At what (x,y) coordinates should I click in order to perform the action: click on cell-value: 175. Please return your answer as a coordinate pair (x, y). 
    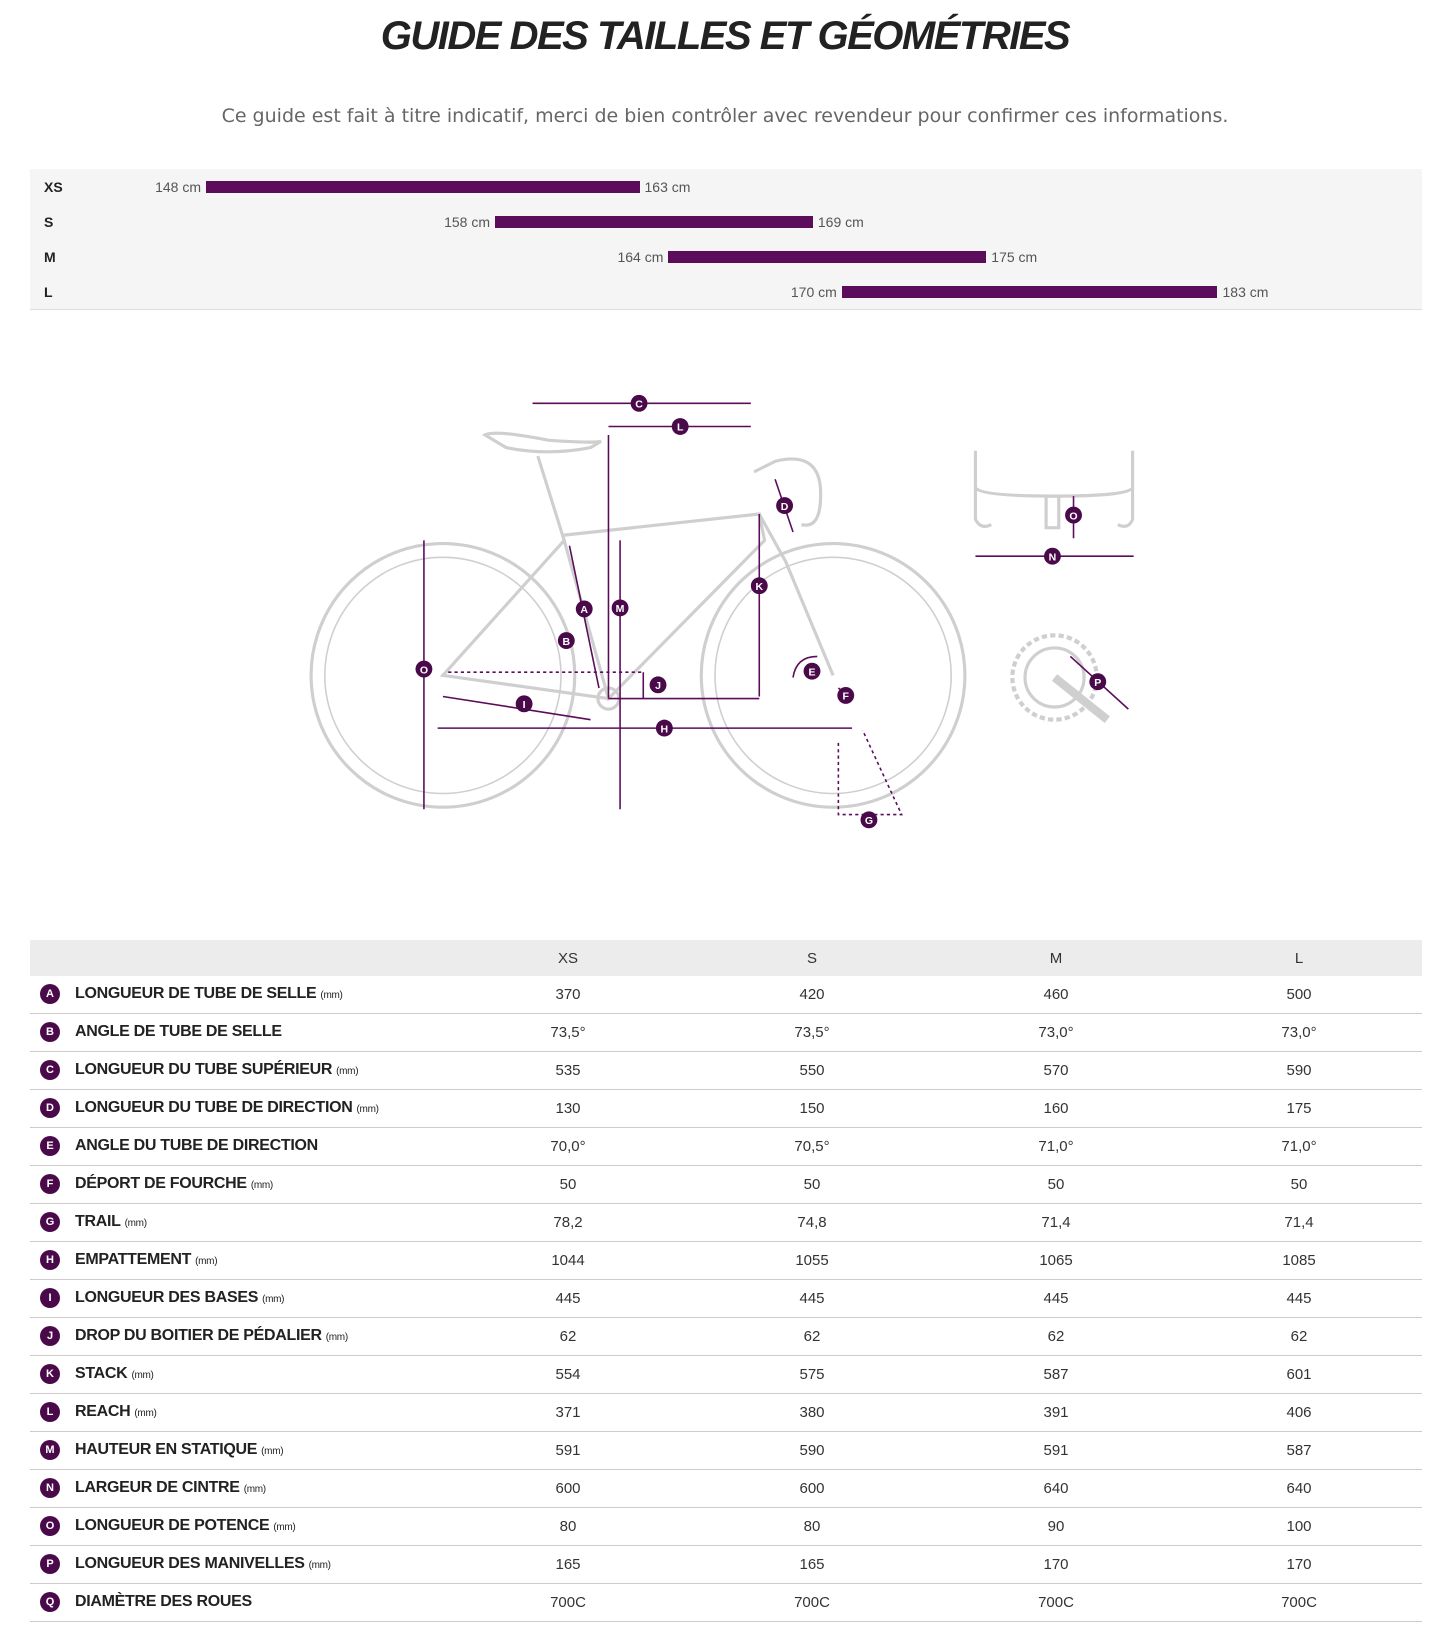
    Looking at the image, I should click on (1299, 1108).